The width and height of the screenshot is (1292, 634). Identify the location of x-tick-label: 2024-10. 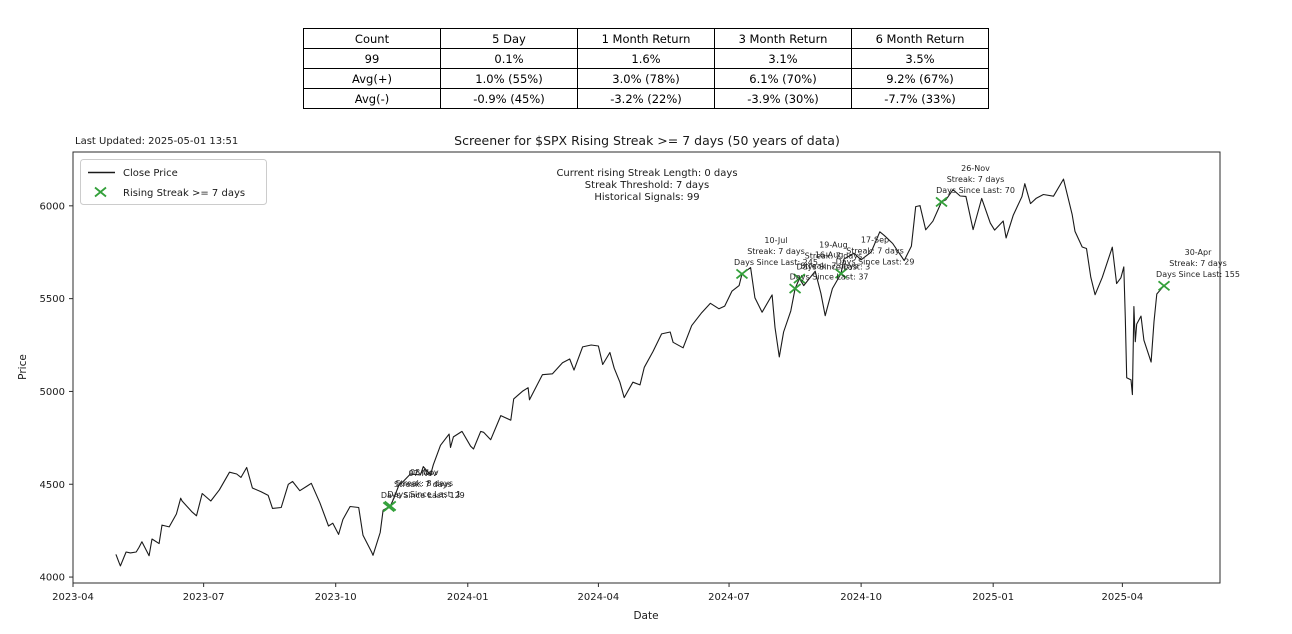
(861, 597).